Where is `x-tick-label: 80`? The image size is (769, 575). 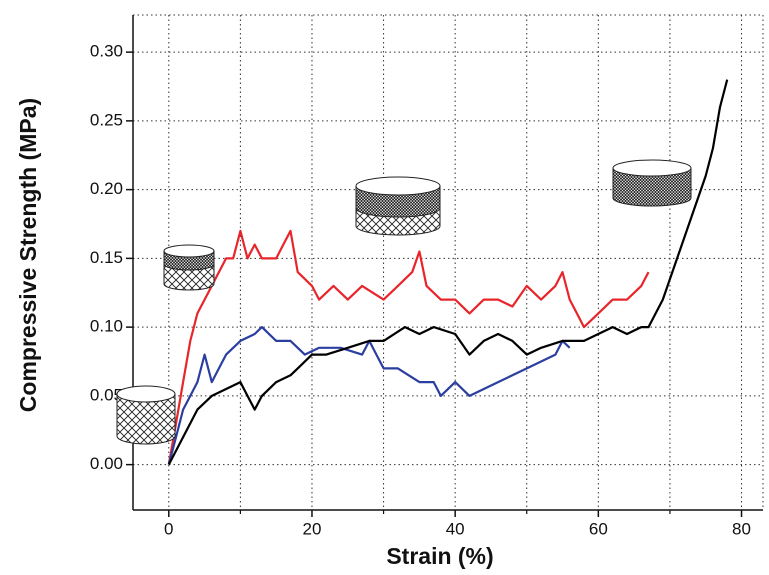 x-tick-label: 80 is located at coordinates (741, 528).